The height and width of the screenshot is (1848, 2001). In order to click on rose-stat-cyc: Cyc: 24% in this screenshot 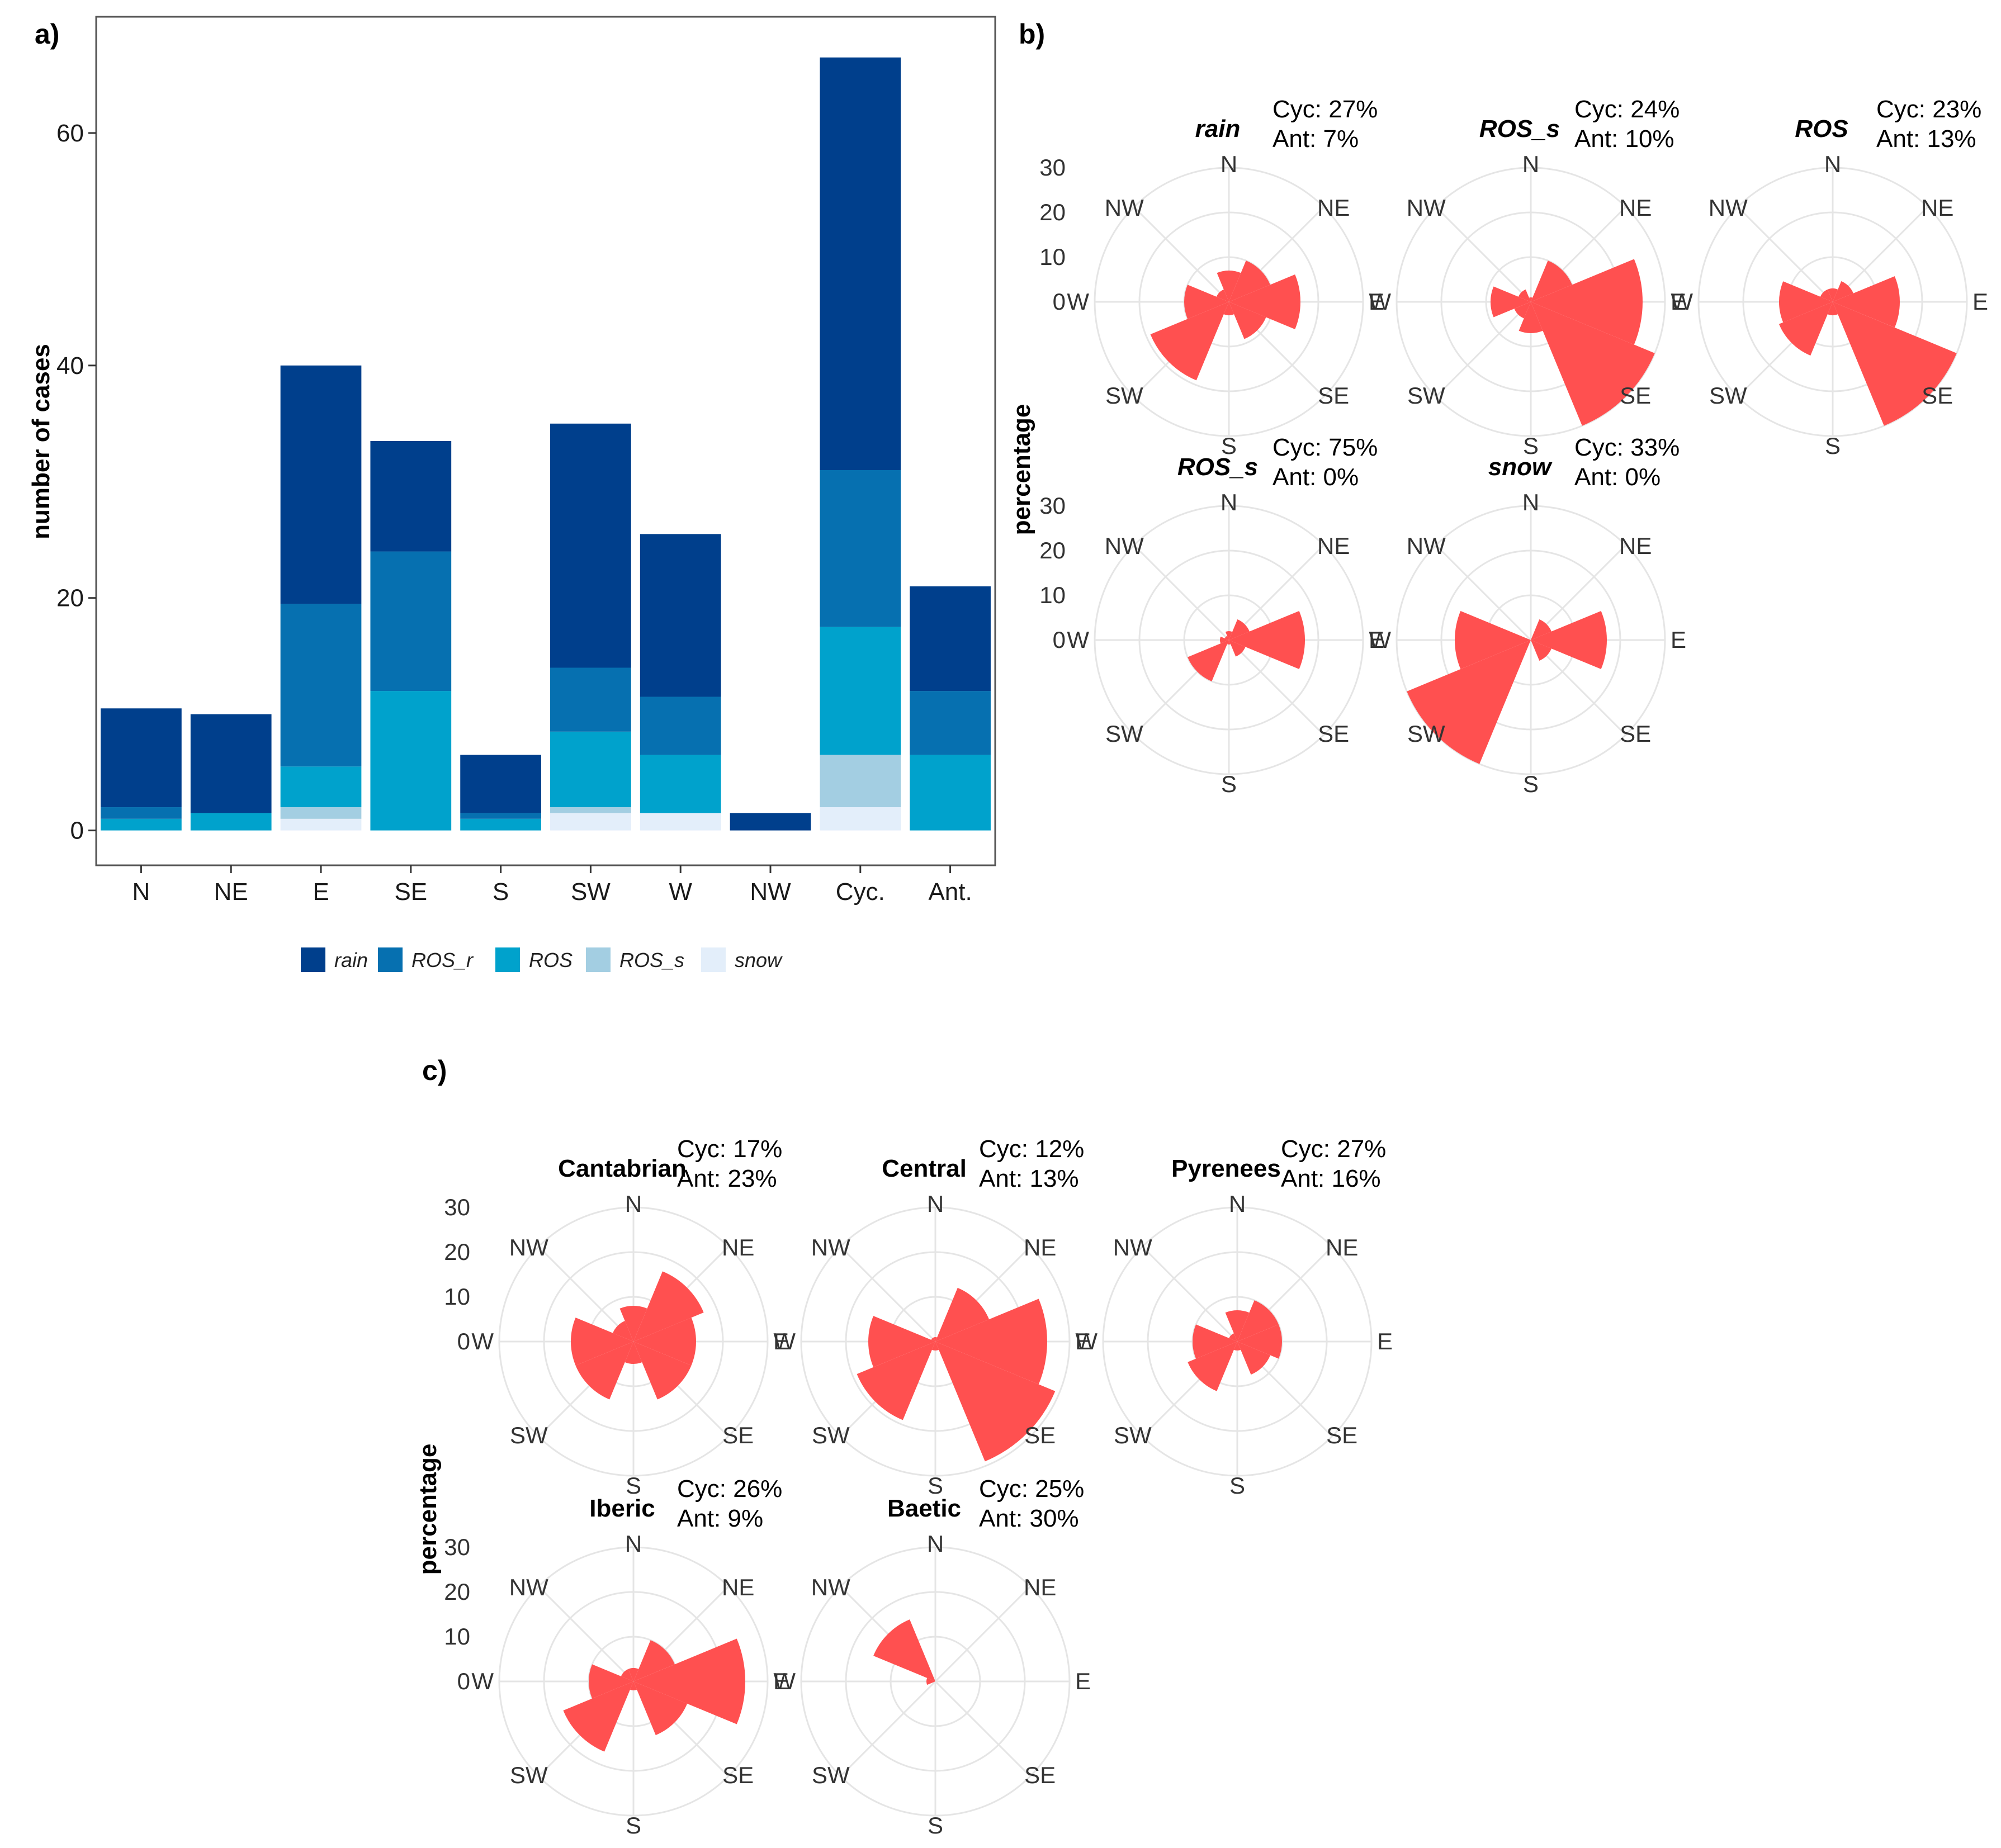, I will do `click(1627, 109)`.